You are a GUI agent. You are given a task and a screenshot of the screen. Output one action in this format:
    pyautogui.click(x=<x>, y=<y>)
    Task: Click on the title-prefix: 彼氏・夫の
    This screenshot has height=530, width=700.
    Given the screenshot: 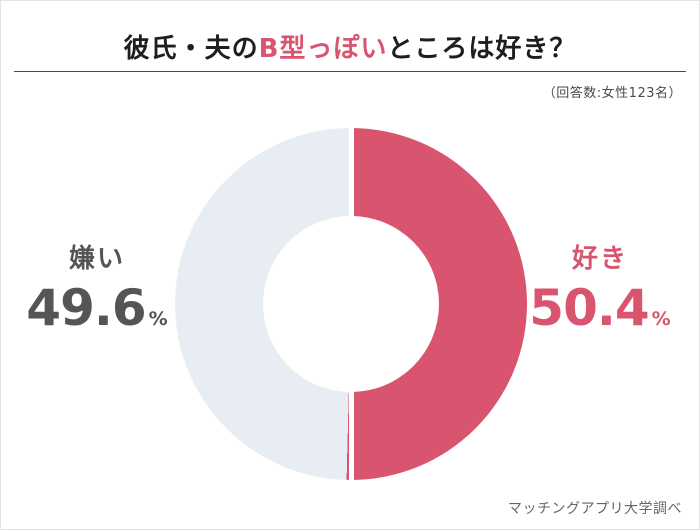 What is the action you would take?
    pyautogui.click(x=191, y=49)
    